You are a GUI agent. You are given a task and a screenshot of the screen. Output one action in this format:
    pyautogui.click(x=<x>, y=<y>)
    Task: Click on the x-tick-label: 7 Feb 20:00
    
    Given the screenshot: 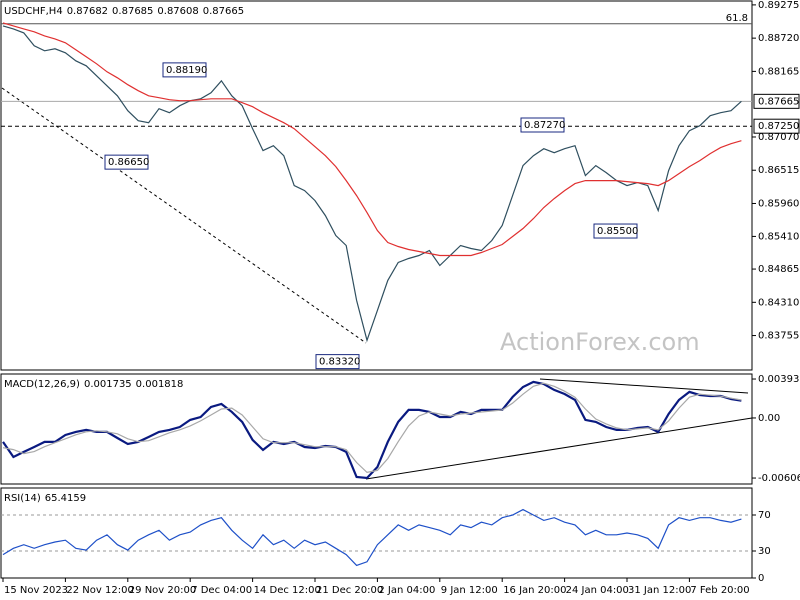 What is the action you would take?
    pyautogui.click(x=719, y=590)
    